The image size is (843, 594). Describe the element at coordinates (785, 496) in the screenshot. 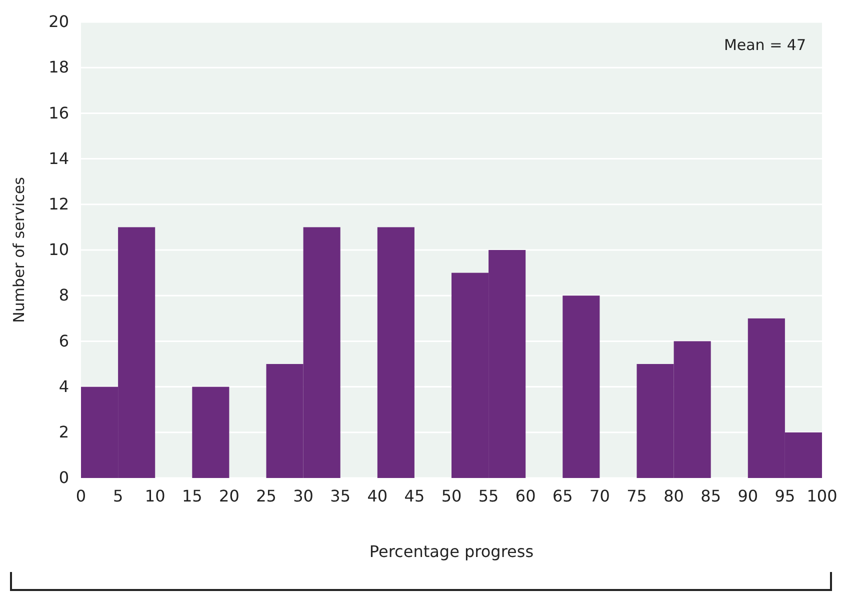

I see `x-tick-label: 95` at that location.